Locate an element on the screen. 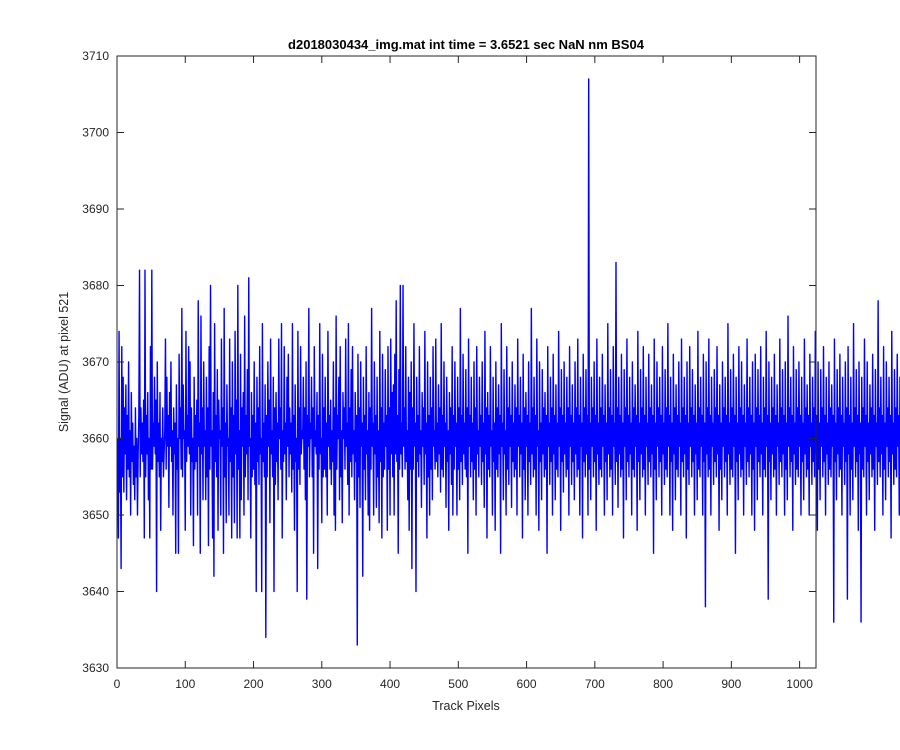 The width and height of the screenshot is (900, 750). x-tick-label: 1000 is located at coordinates (799, 684).